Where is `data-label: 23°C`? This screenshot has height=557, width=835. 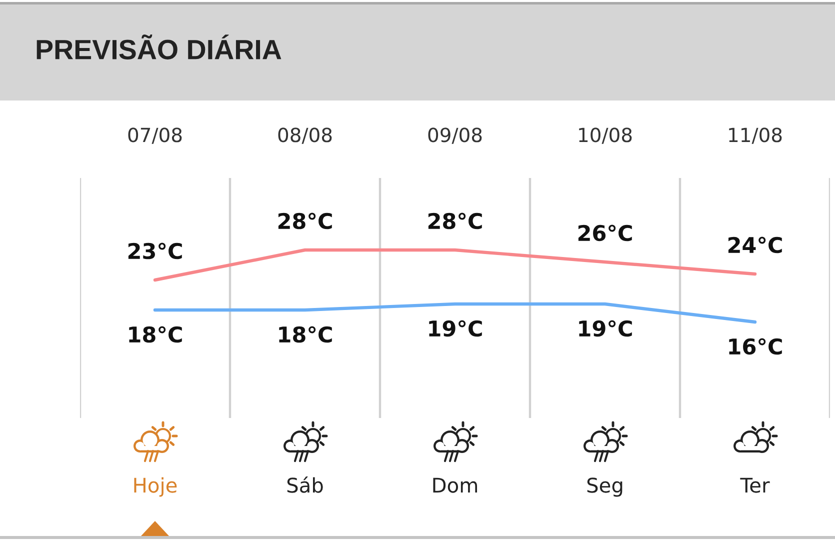 data-label: 23°C is located at coordinates (155, 251).